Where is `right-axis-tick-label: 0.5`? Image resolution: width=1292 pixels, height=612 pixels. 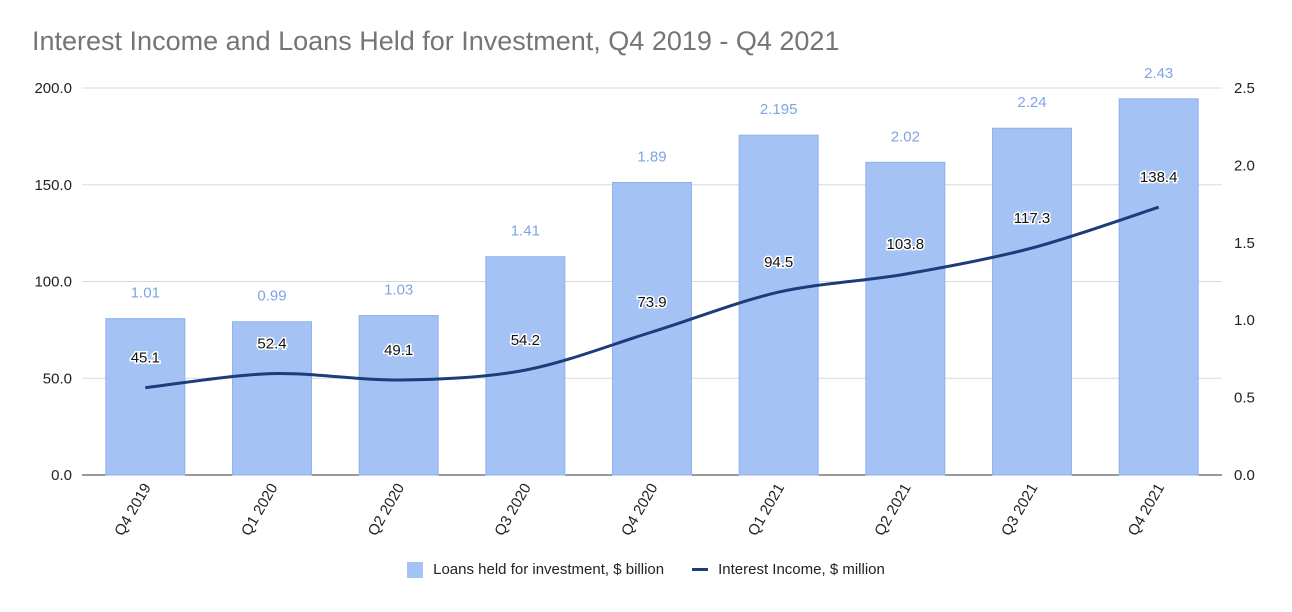
right-axis-tick-label: 0.5 is located at coordinates (1244, 398).